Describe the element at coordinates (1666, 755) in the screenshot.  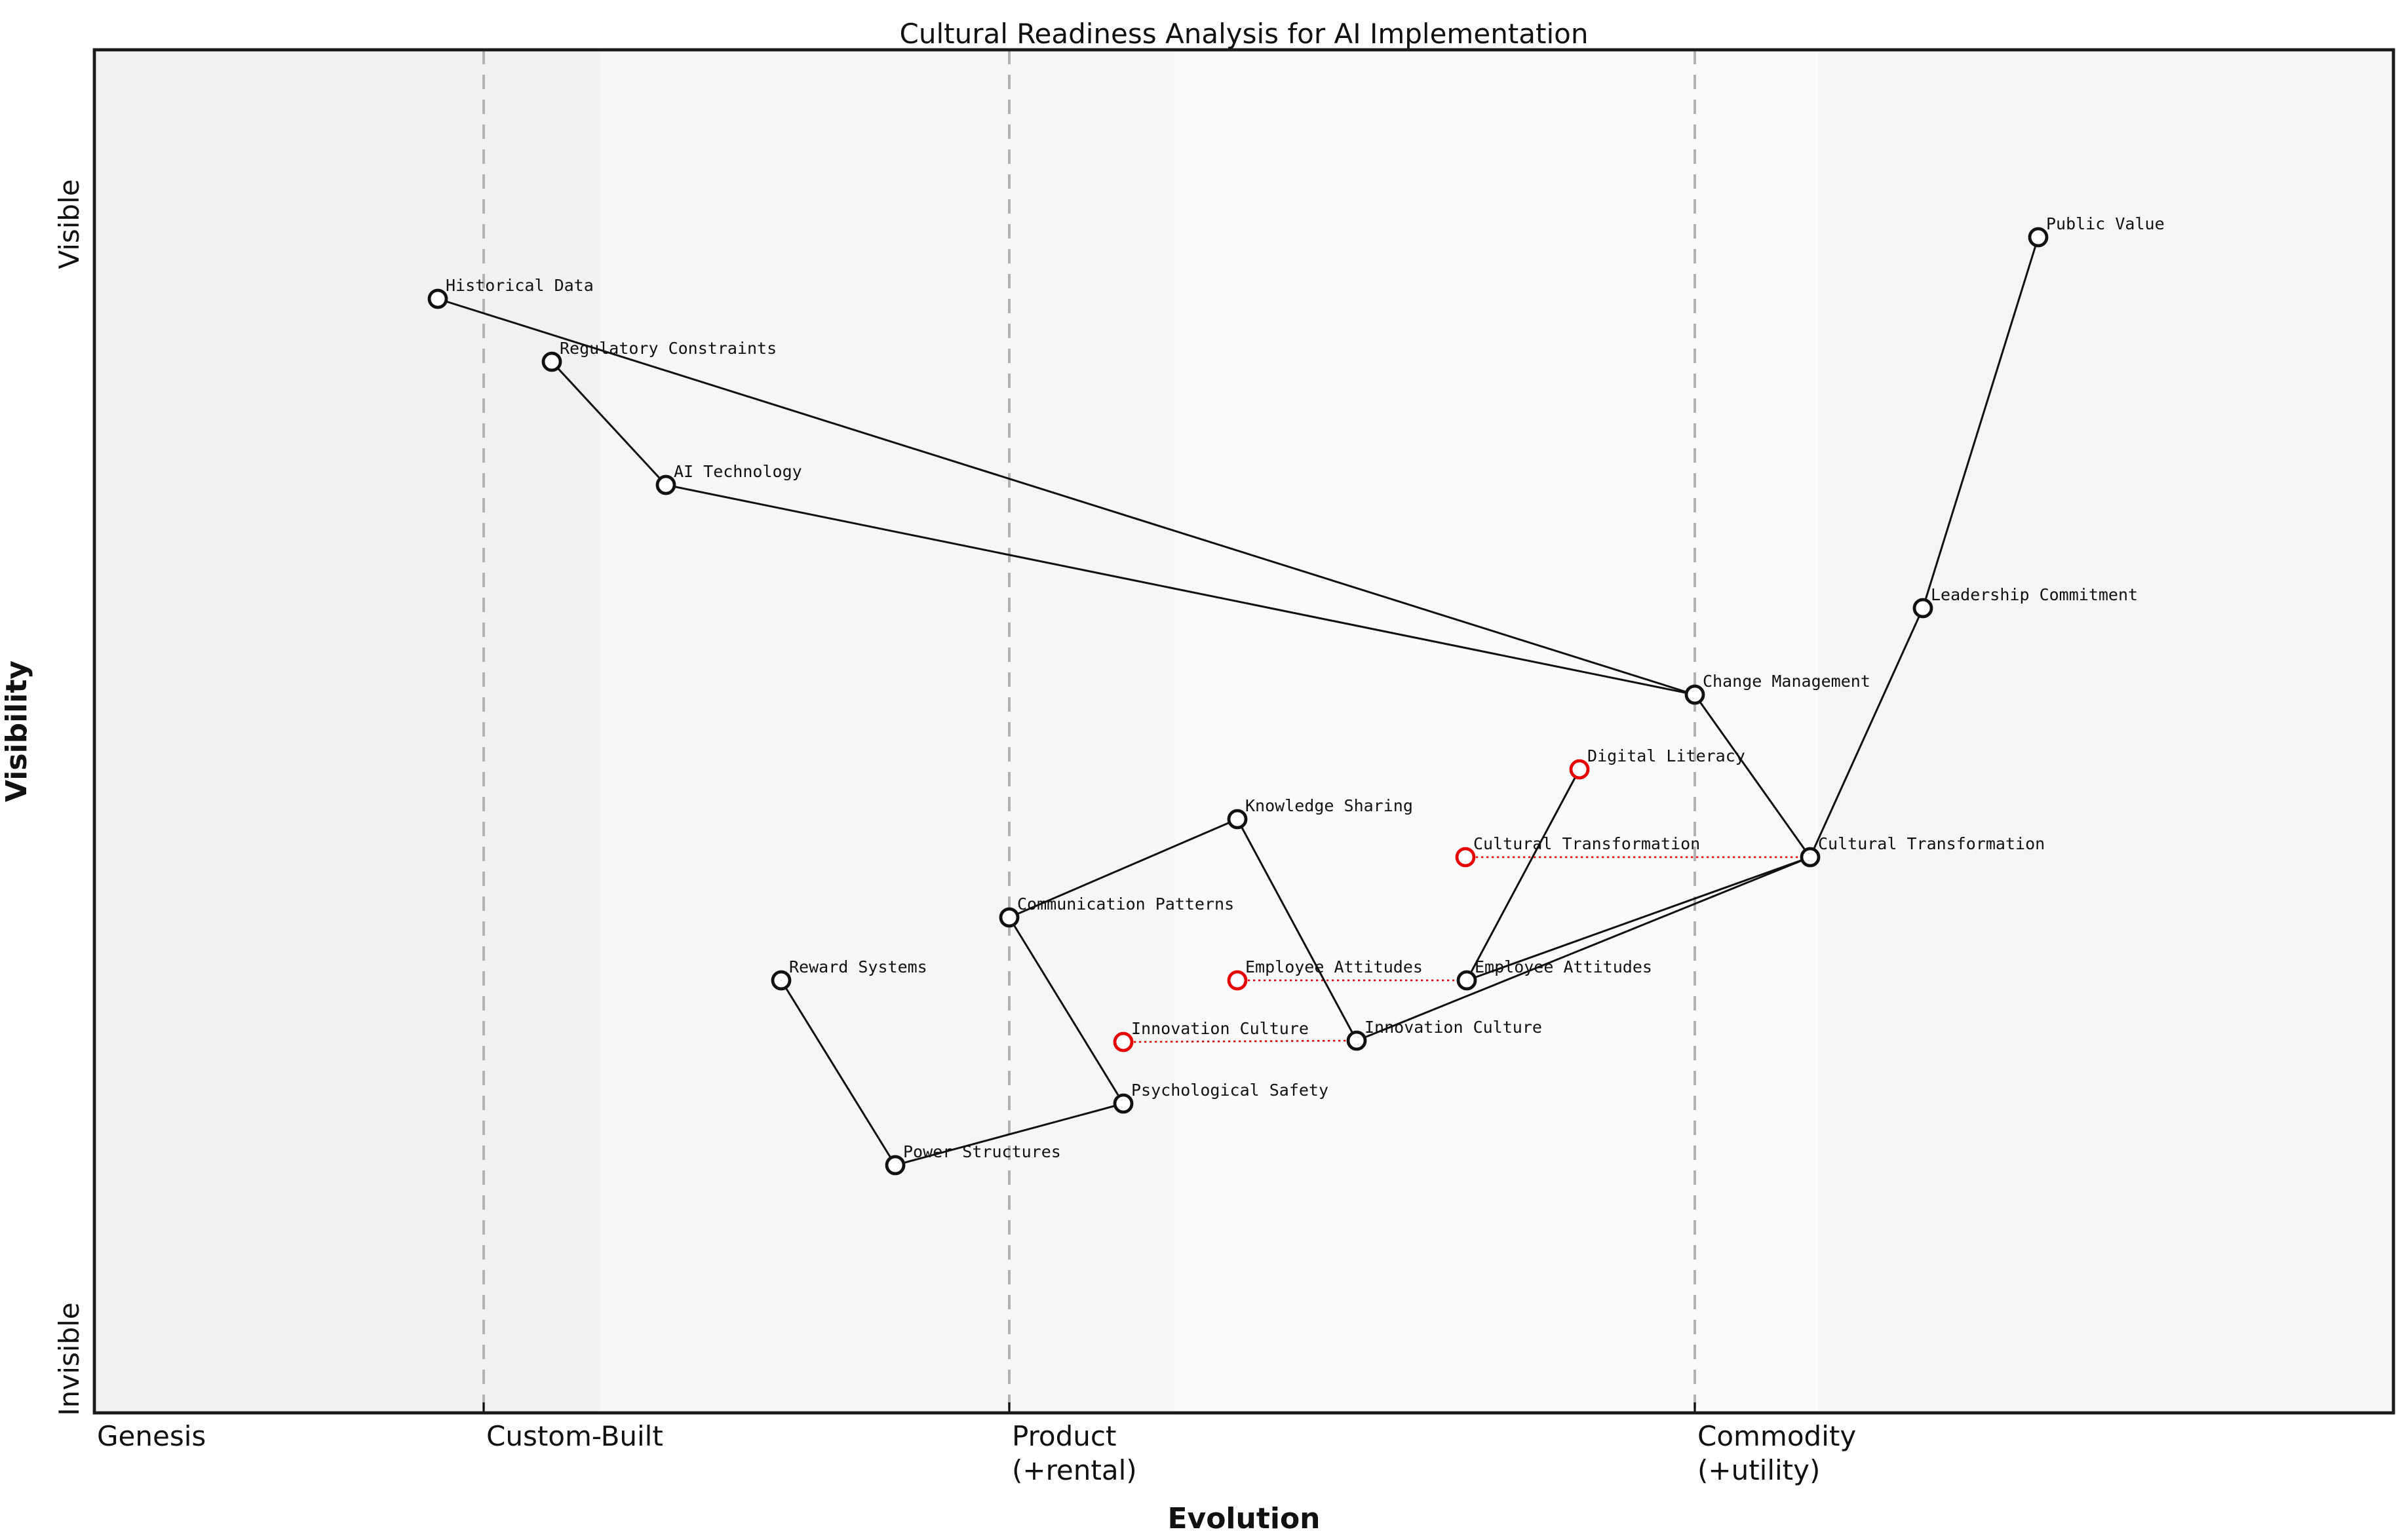
I see `node-label-digital-literacy: Digital Literacy` at that location.